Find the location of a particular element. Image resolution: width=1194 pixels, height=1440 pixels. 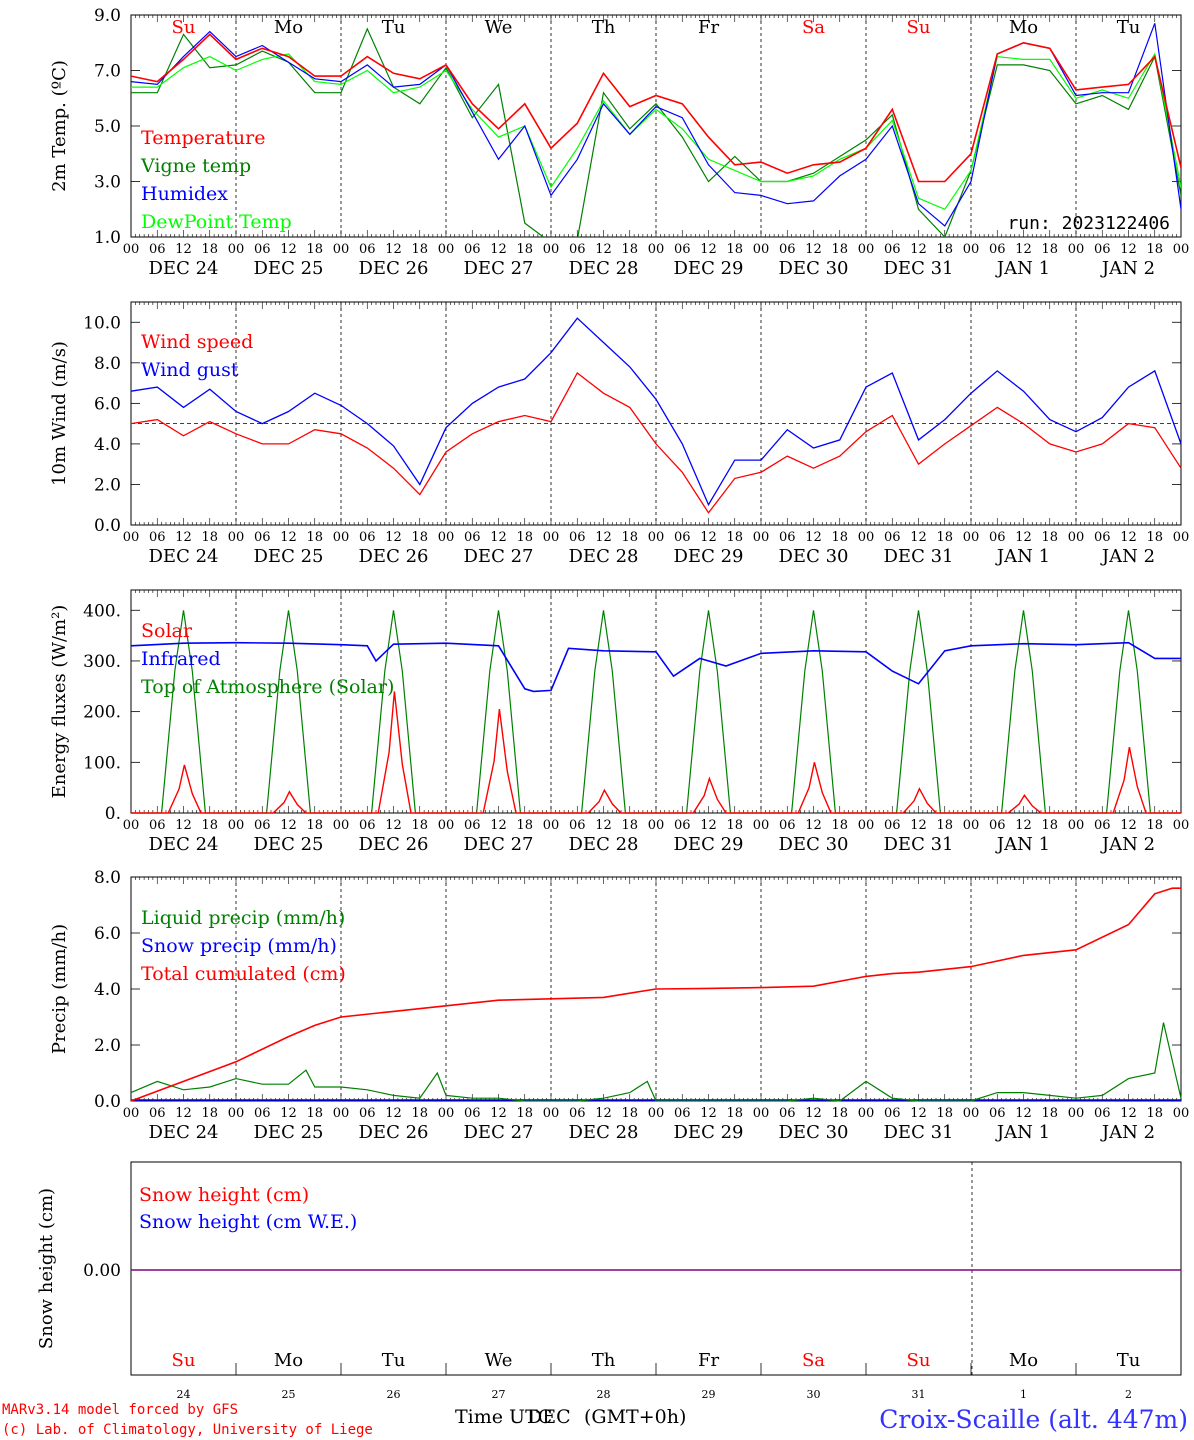

legend-entry: DewPoint Temp is located at coordinates (216, 222).